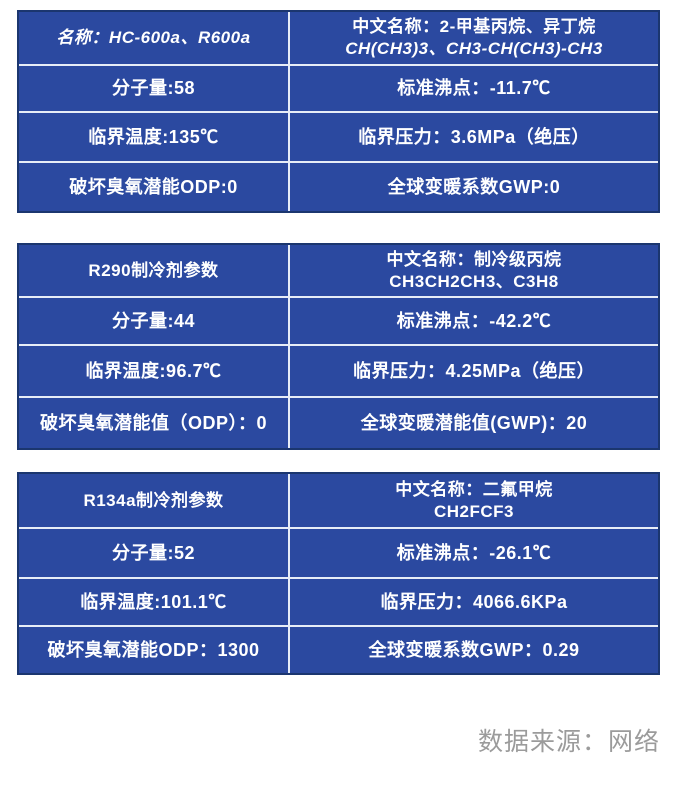 Image resolution: width=687 pixels, height=789 pixels. I want to click on chinese-name-line: 中文名称：二氟甲烷, so click(474, 489).